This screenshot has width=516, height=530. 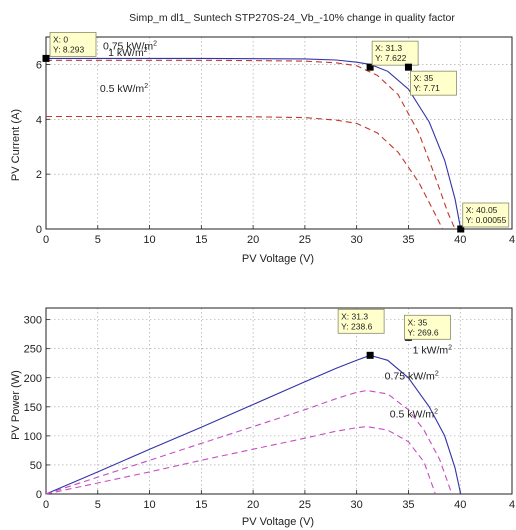 I want to click on y-tick-label: 200, so click(x=33, y=379).